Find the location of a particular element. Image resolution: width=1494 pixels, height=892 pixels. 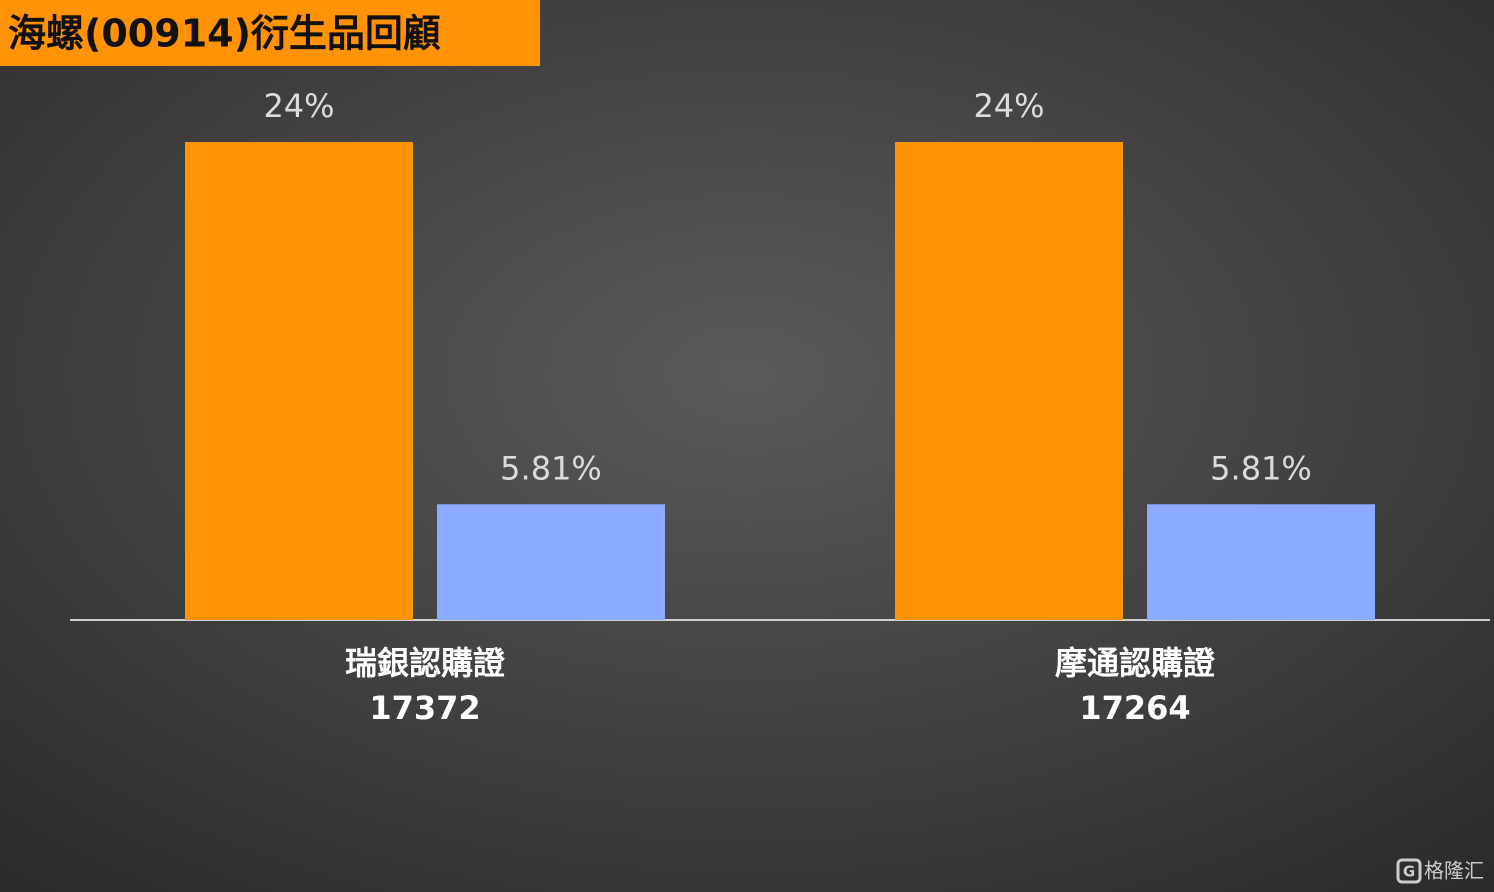

chart-title: 海螺(00914)衍生品回顧 is located at coordinates (224, 34).